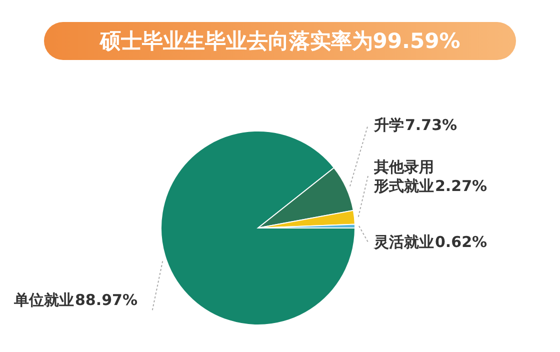 The width and height of the screenshot is (560, 352). Describe the element at coordinates (431, 125) in the screenshot. I see `data-label: 7.73%` at that location.